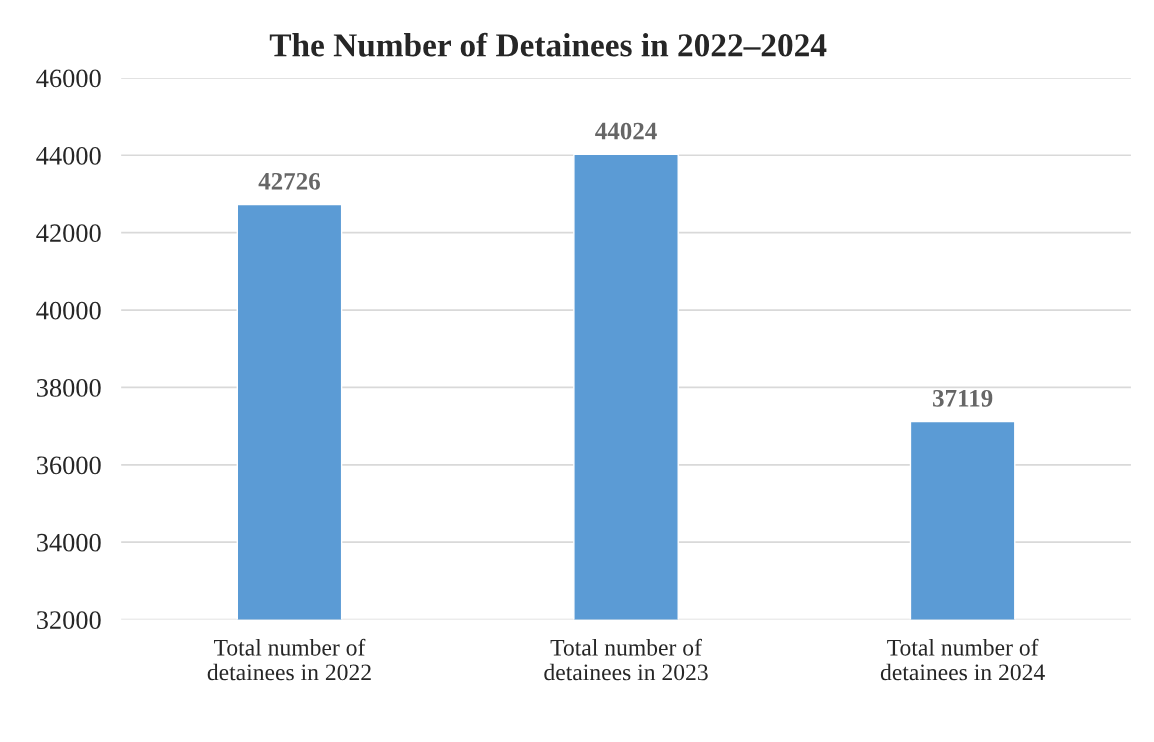 The height and width of the screenshot is (742, 1154). Describe the element at coordinates (68, 233) in the screenshot. I see `y-tick-label: 42000` at that location.